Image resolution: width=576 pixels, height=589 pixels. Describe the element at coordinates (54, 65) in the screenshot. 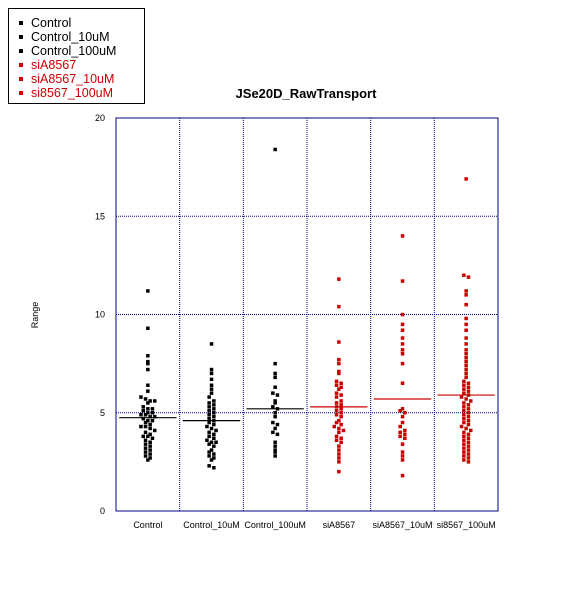

I see `legend-label: siA8567` at that location.